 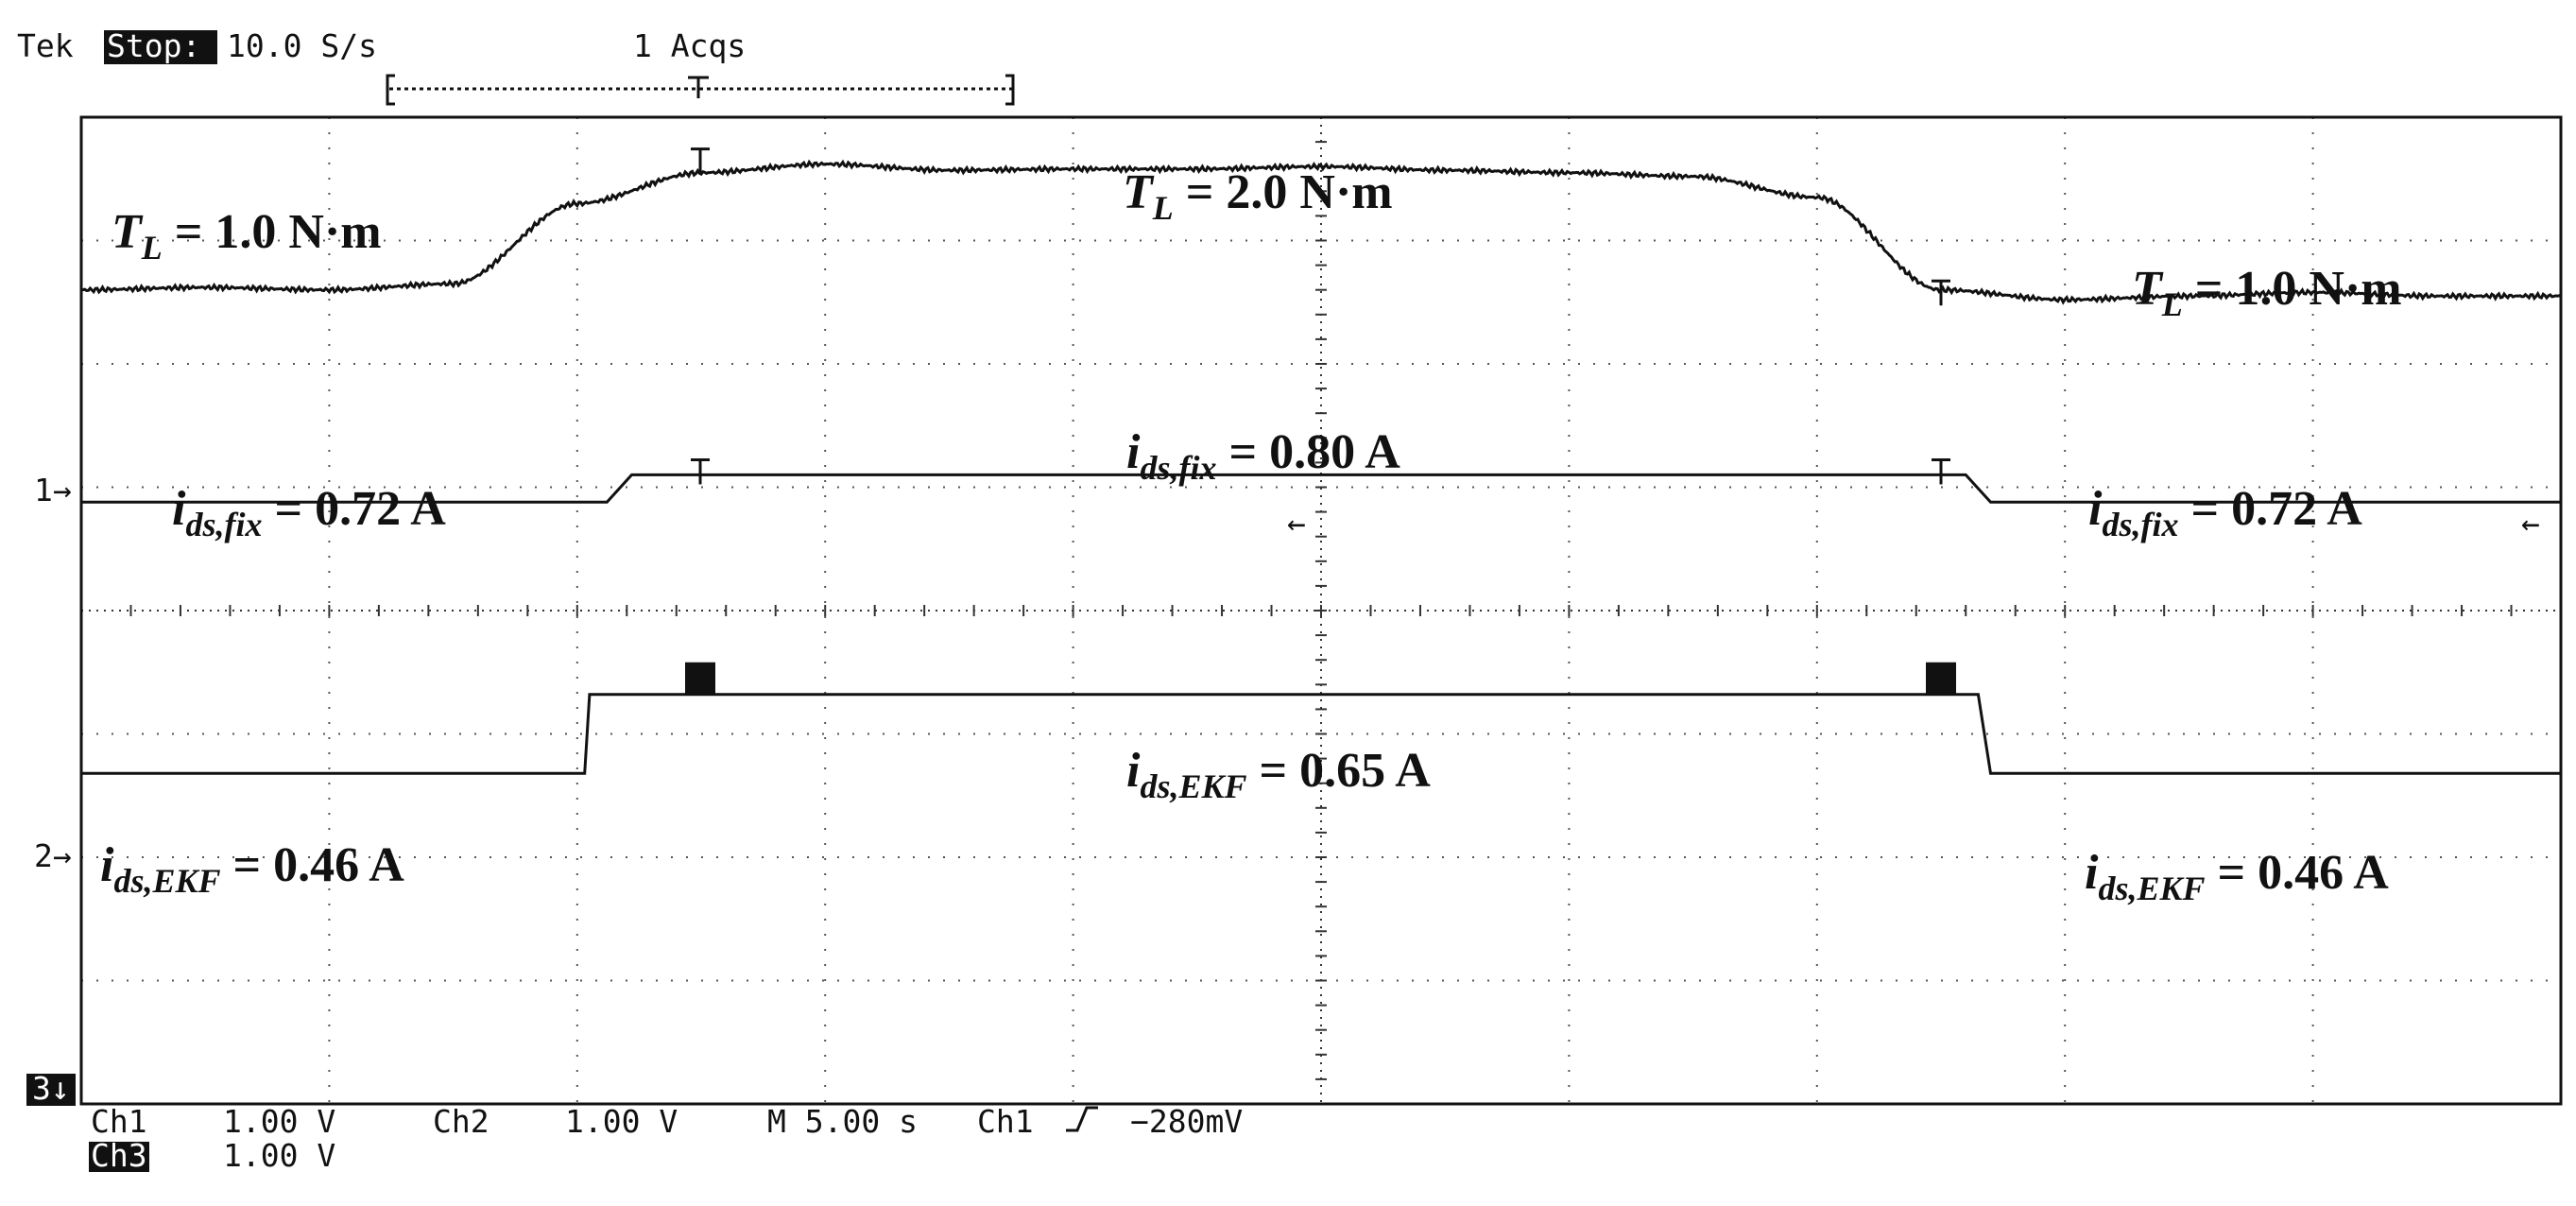 What do you see at coordinates (153, 45) in the screenshot?
I see `stop-label: Stop:` at bounding box center [153, 45].